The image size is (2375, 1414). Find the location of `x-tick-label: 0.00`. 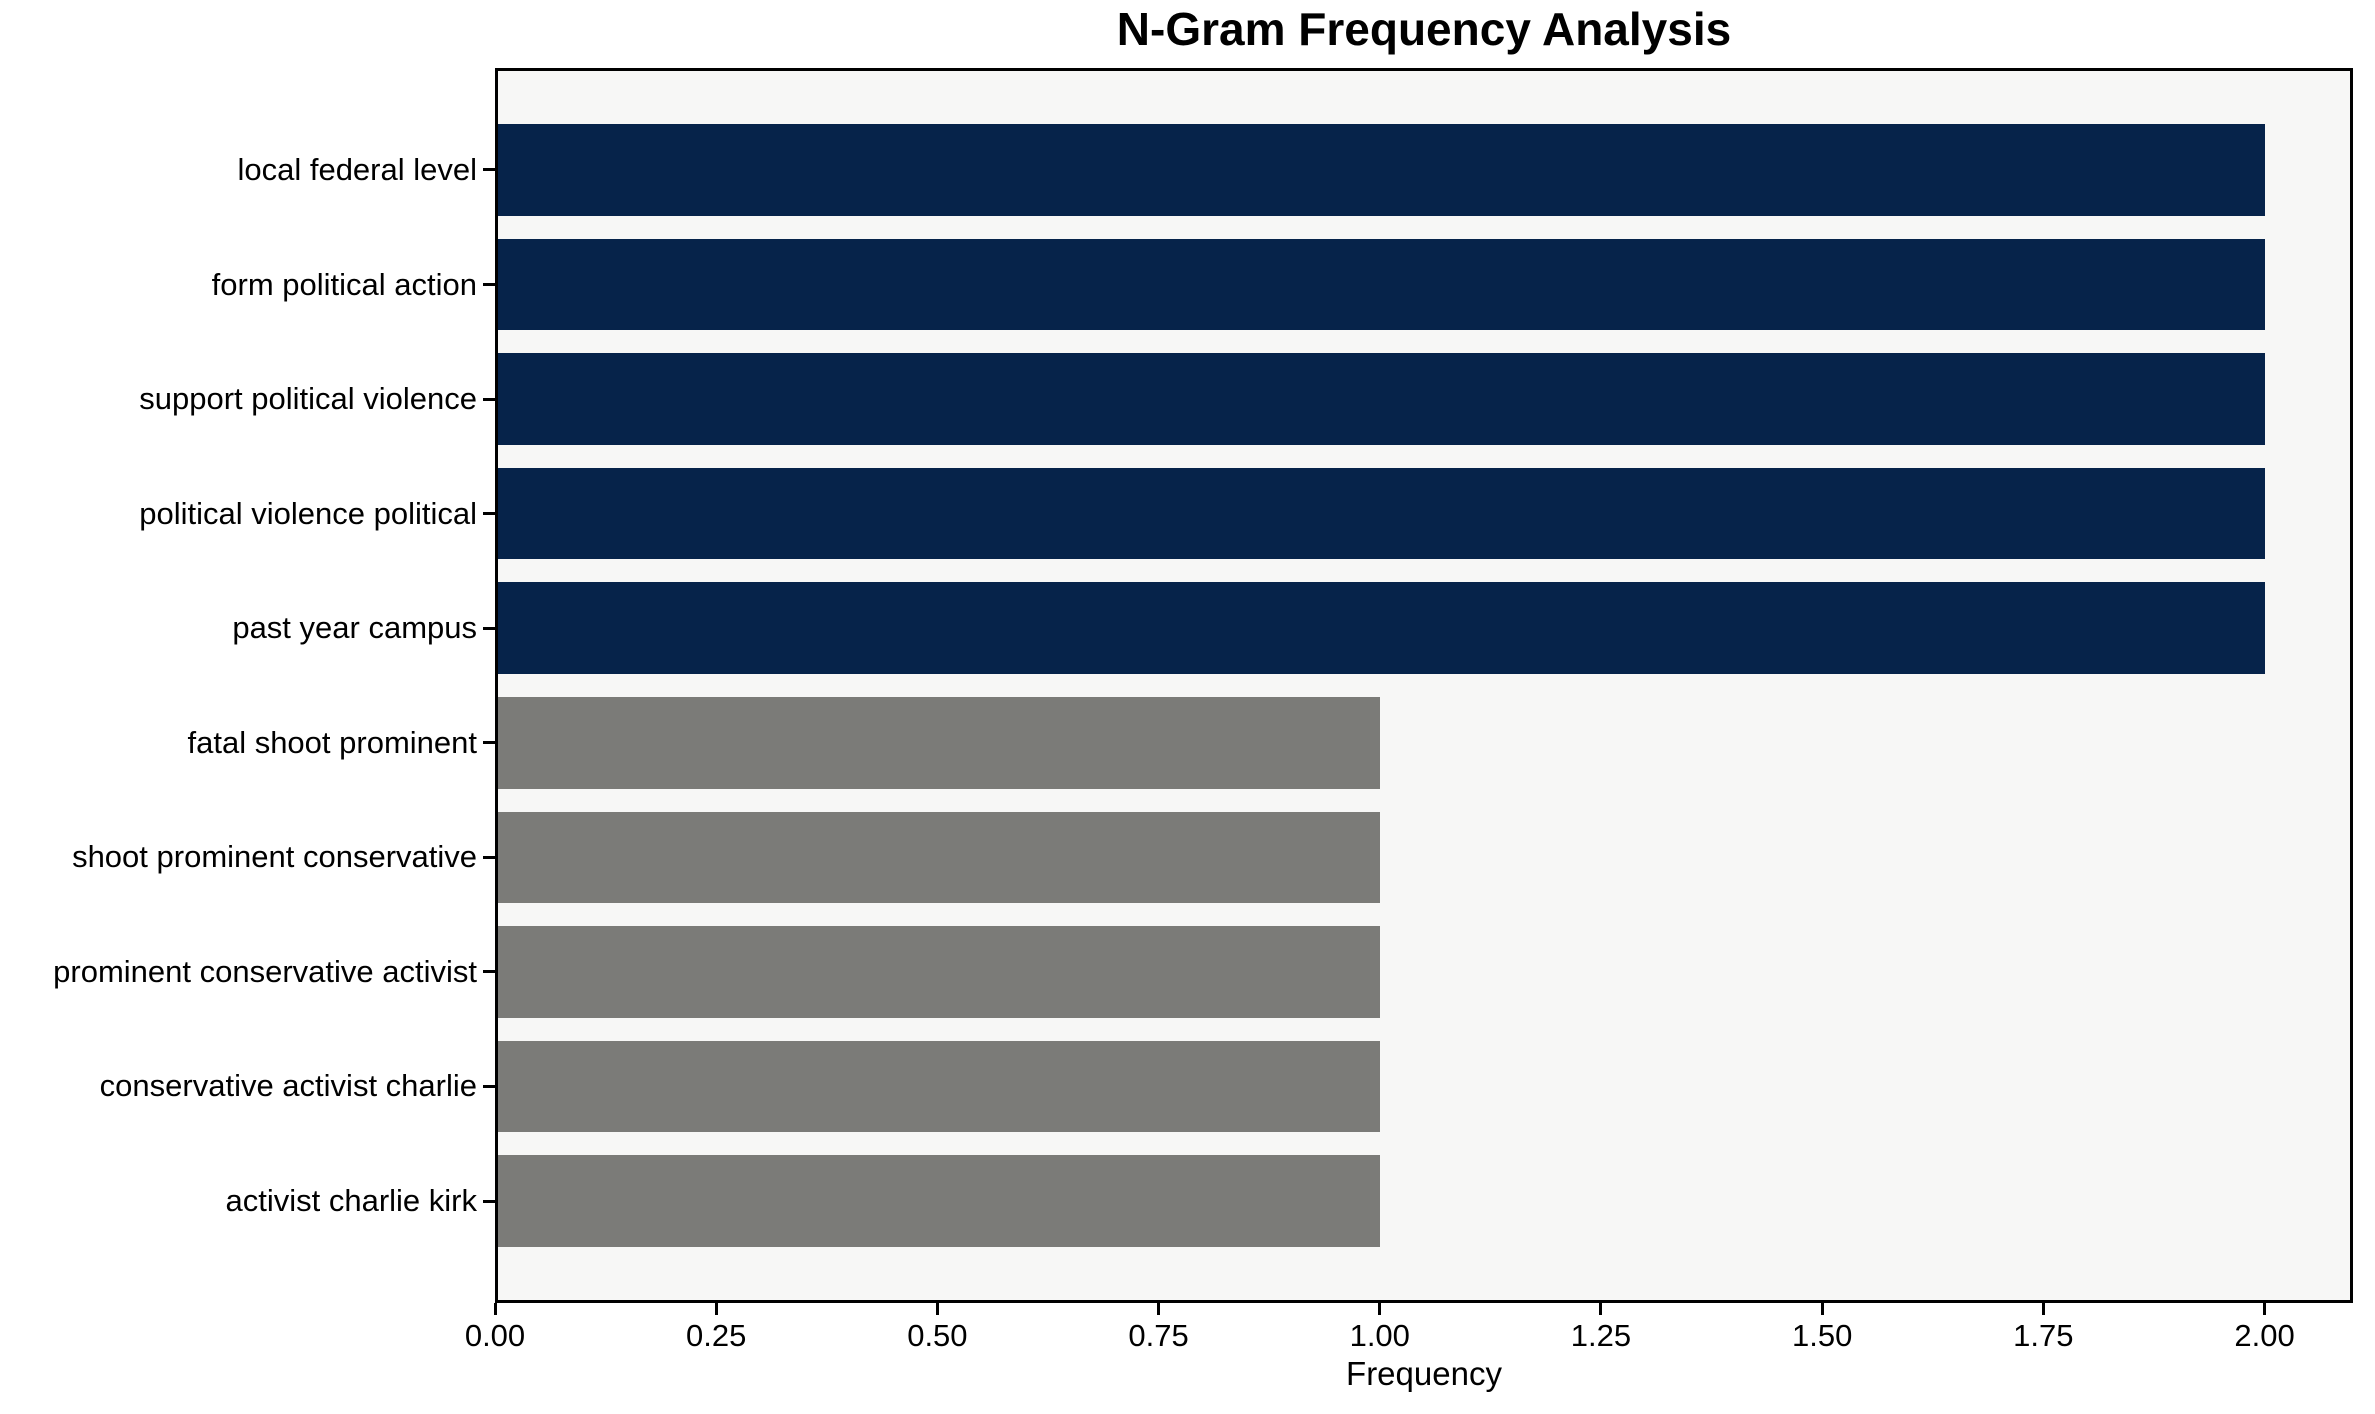

x-tick-label: 0.00 is located at coordinates (495, 1335).